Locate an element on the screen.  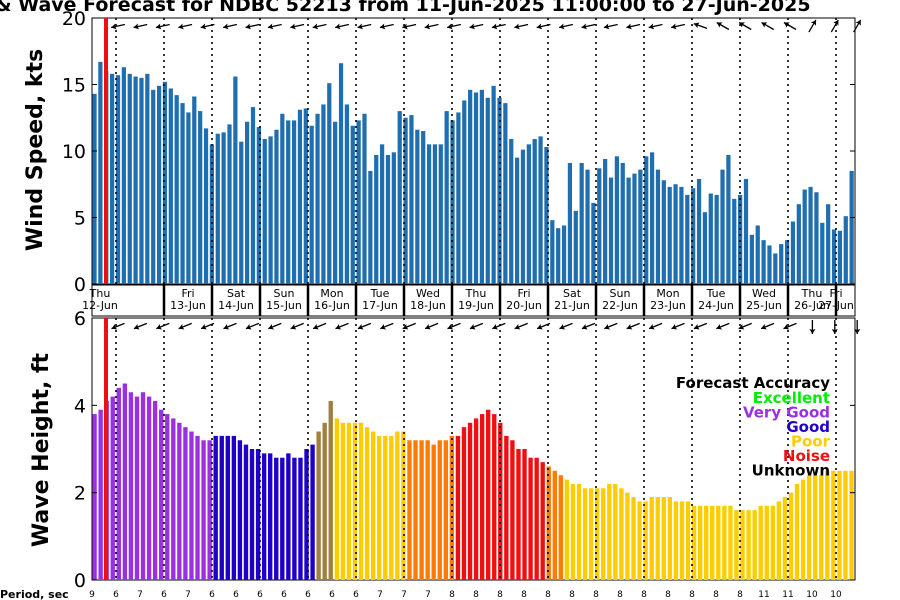
period-tick-label: 9 is located at coordinates (92, 595).